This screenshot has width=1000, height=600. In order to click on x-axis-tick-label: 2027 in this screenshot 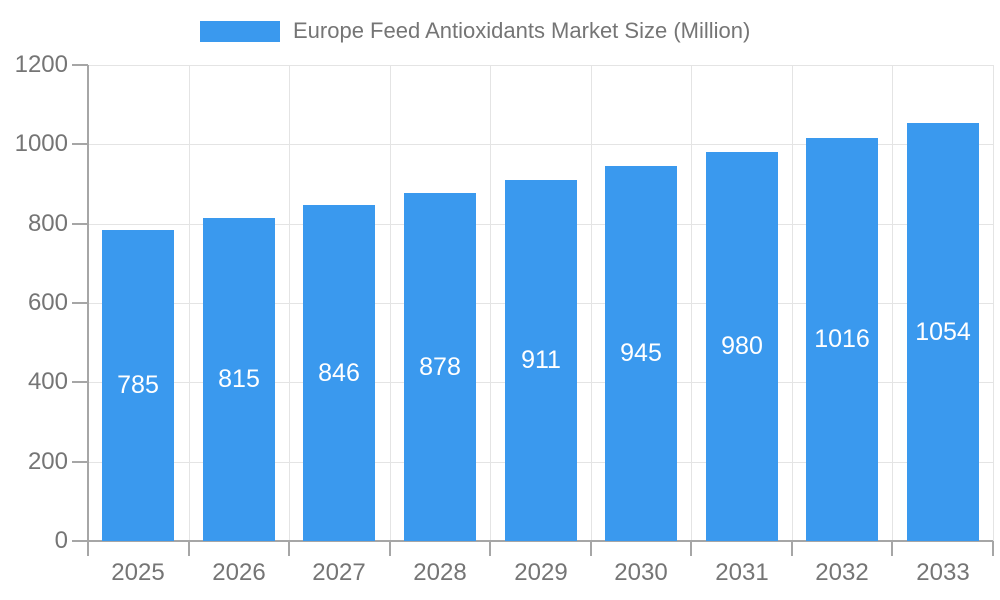, I will do `click(339, 572)`.